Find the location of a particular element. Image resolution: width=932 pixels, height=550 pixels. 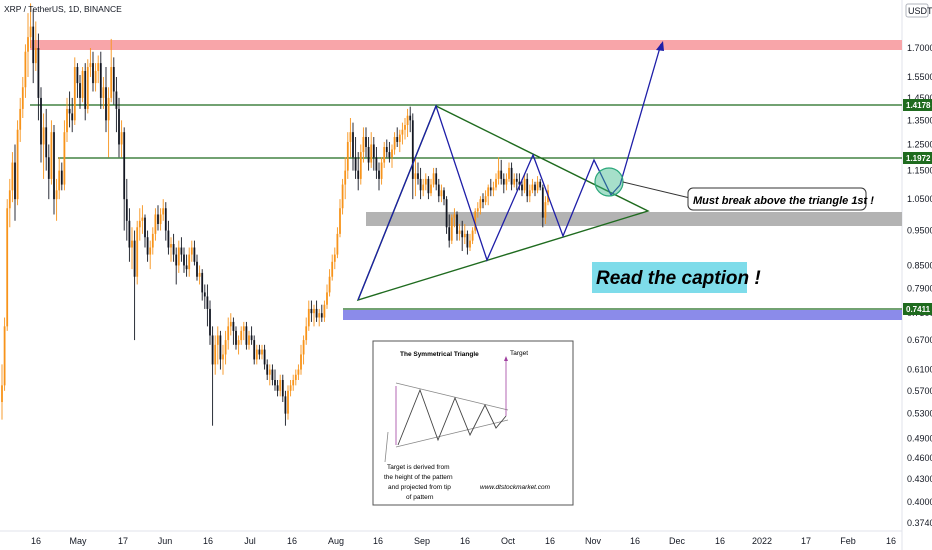

inset-triangle-upper is located at coordinates (452, 396).